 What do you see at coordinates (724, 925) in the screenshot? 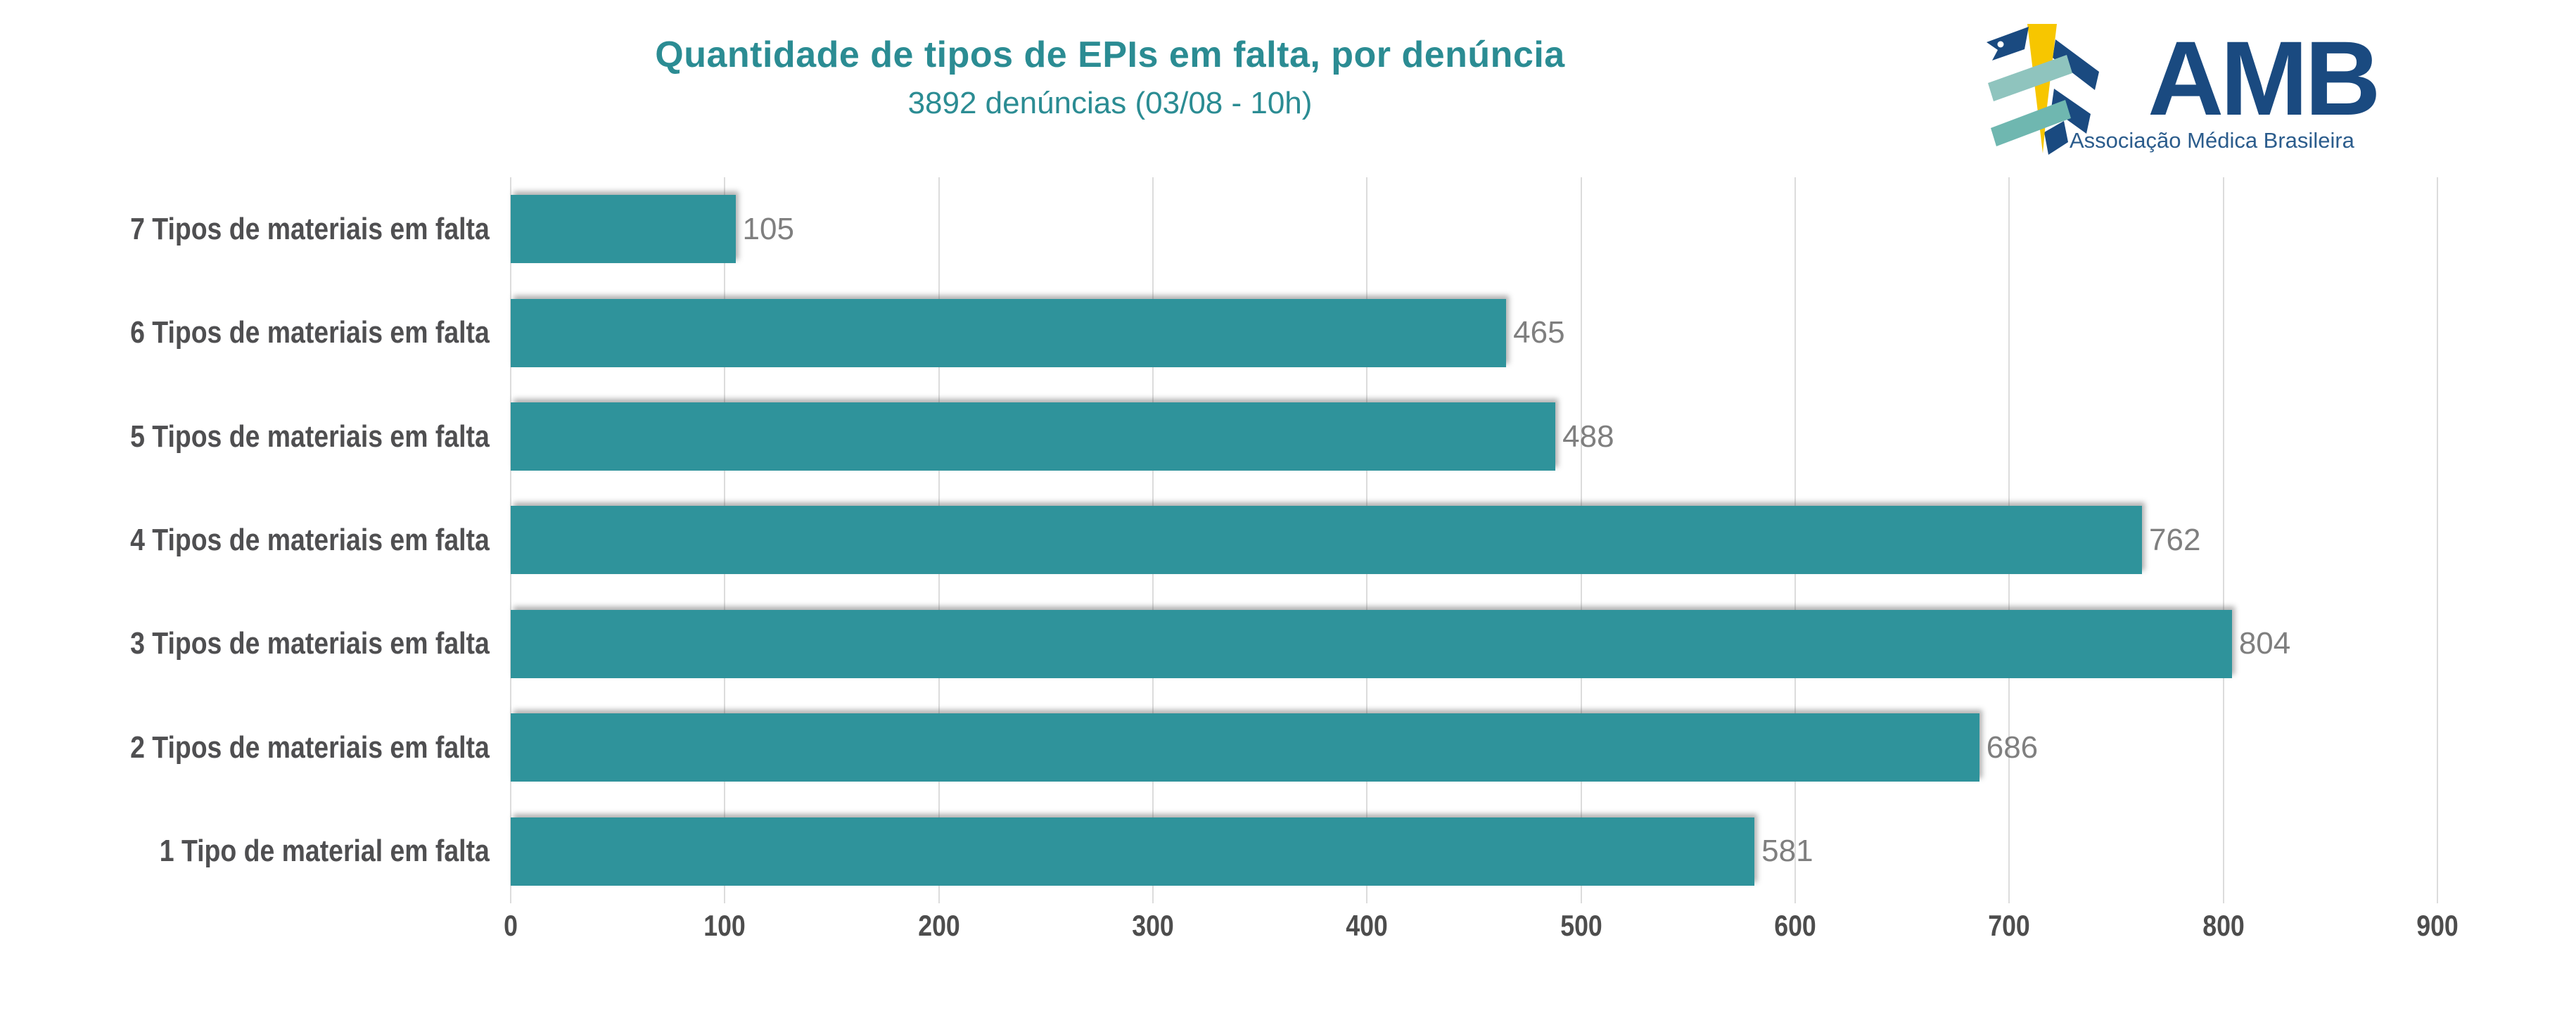
I see `x-tick-label: 100` at bounding box center [724, 925].